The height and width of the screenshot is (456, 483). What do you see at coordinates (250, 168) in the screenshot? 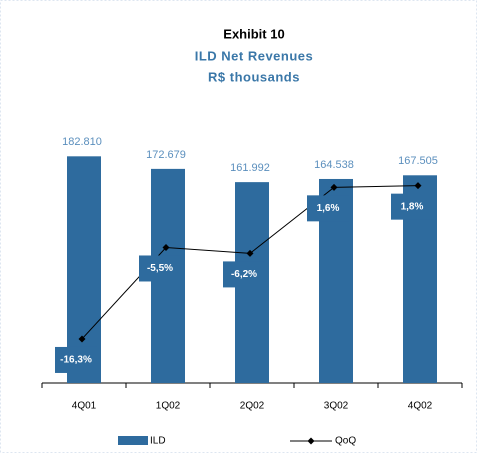
I see `bar-value-label: 161.992` at bounding box center [250, 168].